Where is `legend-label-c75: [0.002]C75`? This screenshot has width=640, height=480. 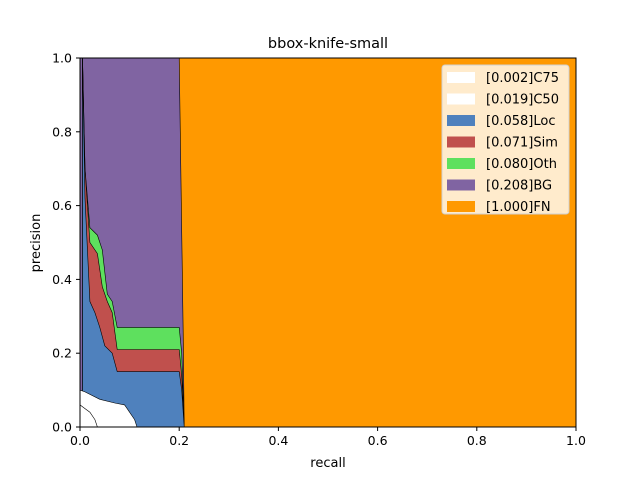
legend-label-c75: [0.002]C75 is located at coordinates (522, 78).